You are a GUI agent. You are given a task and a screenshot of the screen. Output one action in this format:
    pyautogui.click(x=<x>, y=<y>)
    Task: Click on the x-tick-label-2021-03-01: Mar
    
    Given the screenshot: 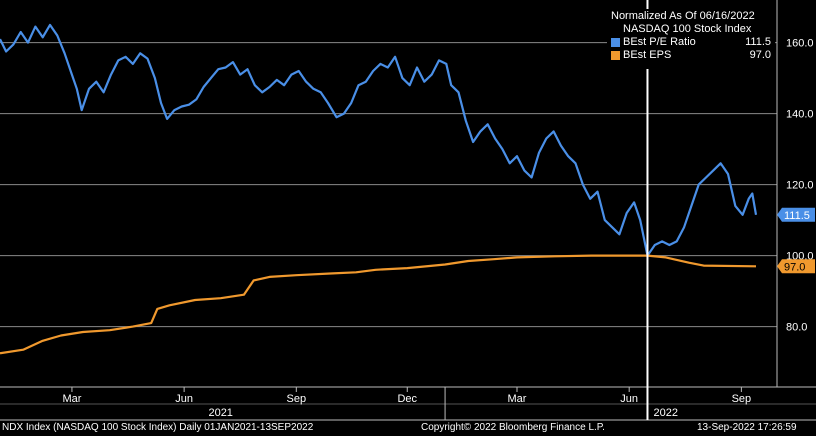 What is the action you would take?
    pyautogui.click(x=71, y=399)
    